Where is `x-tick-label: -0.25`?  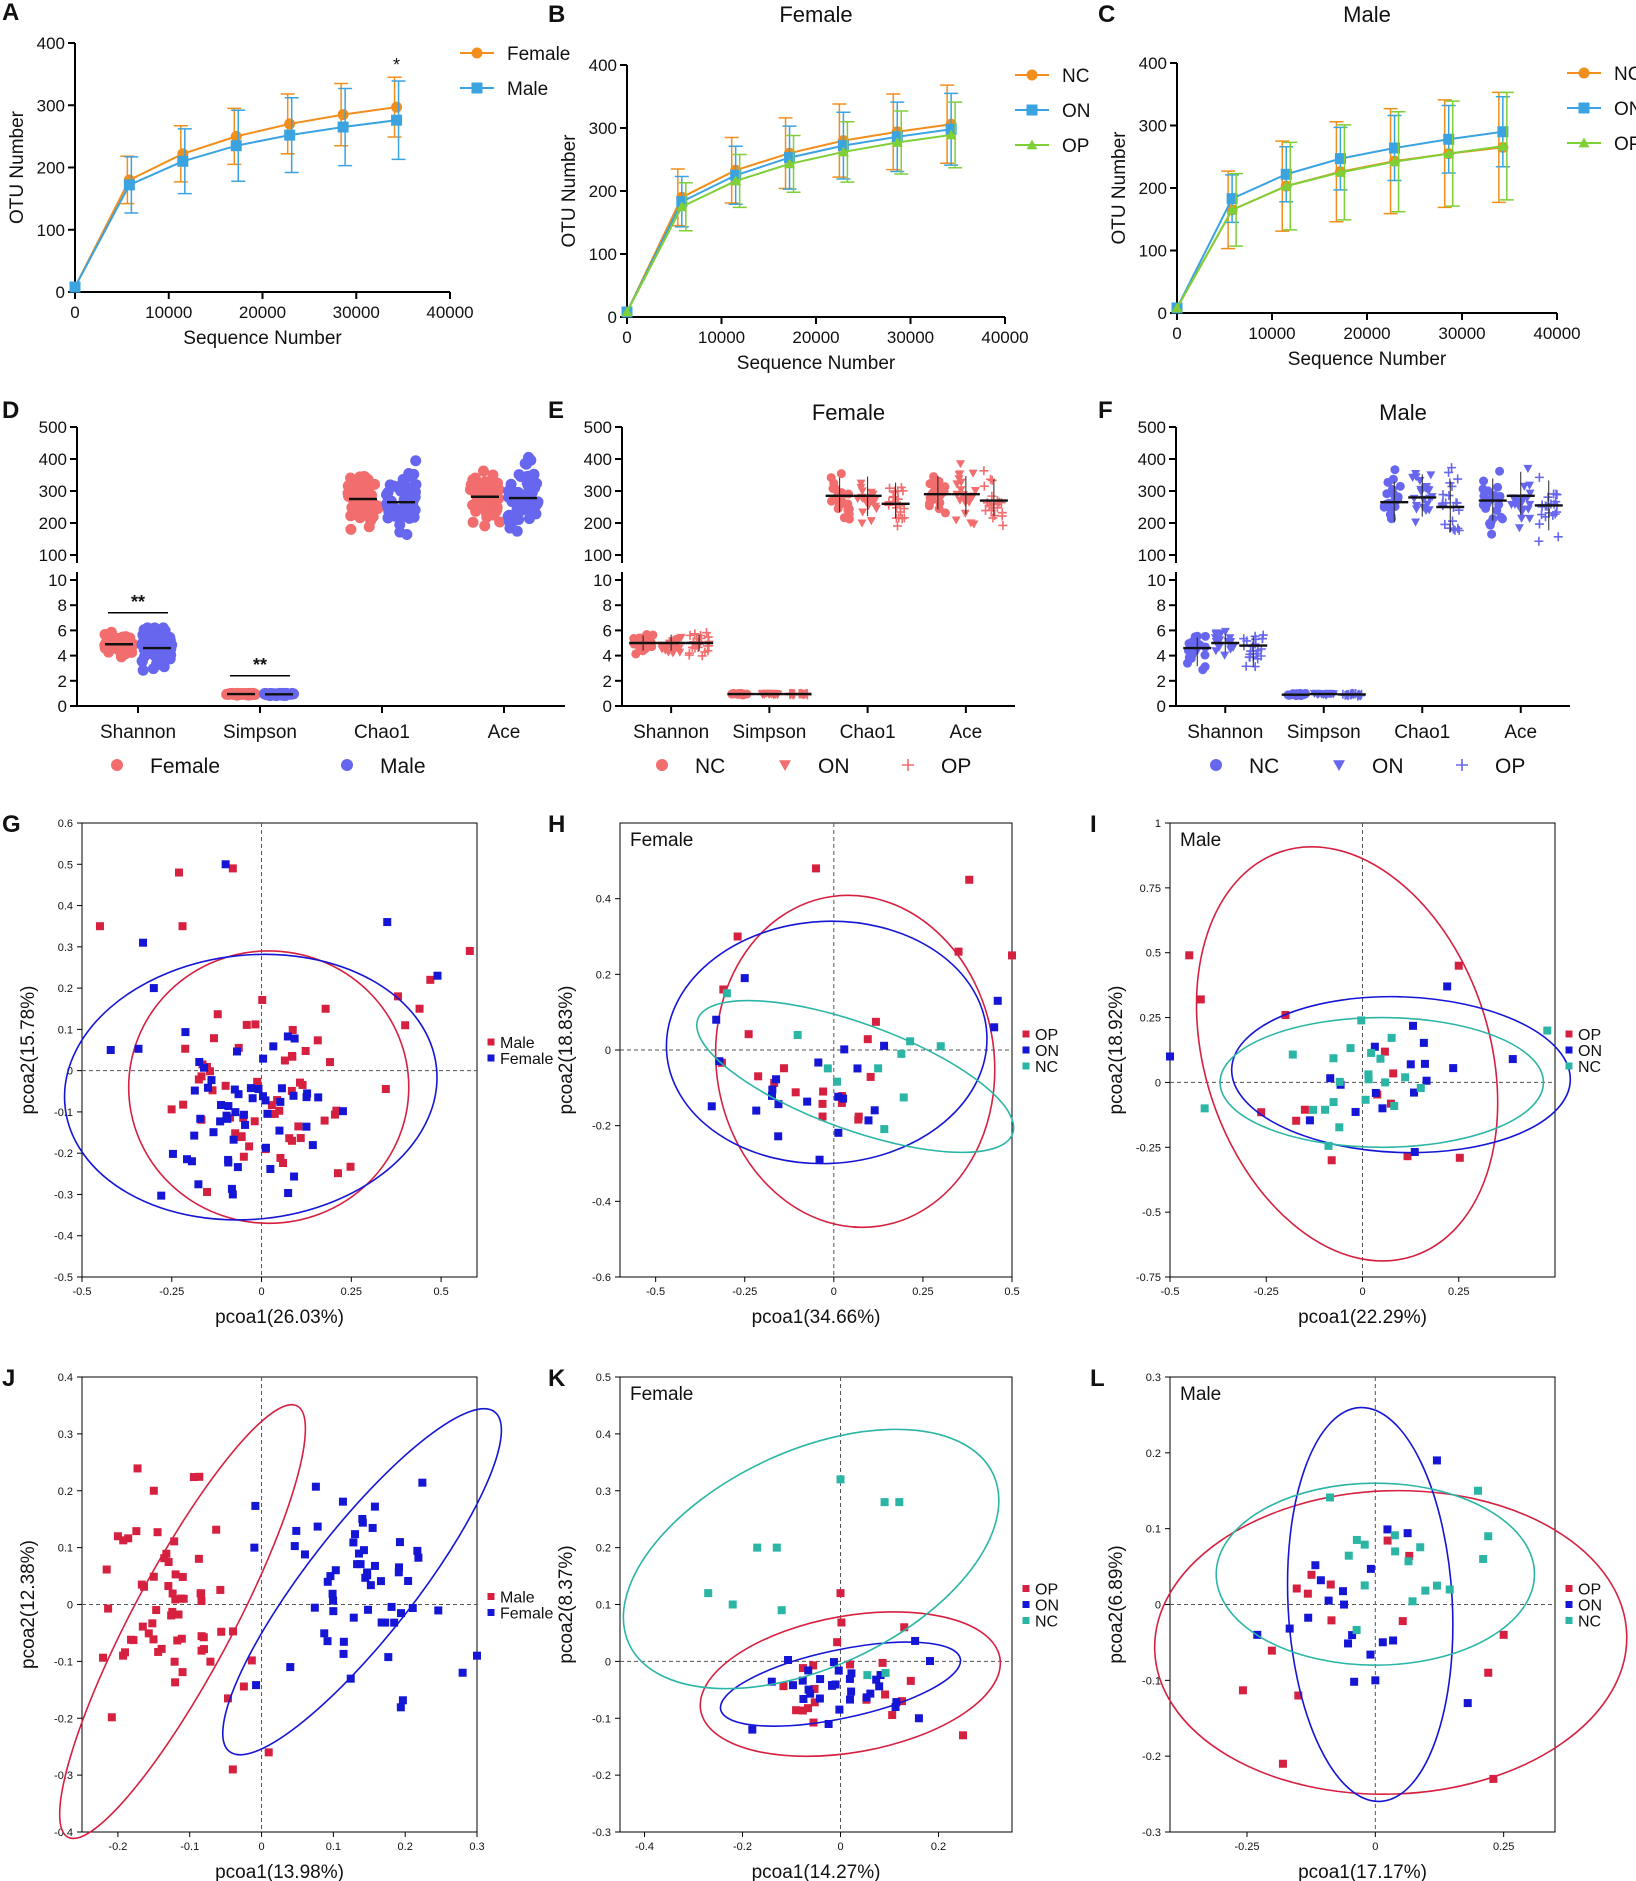
x-tick-label: -0.25 is located at coordinates (1266, 1292).